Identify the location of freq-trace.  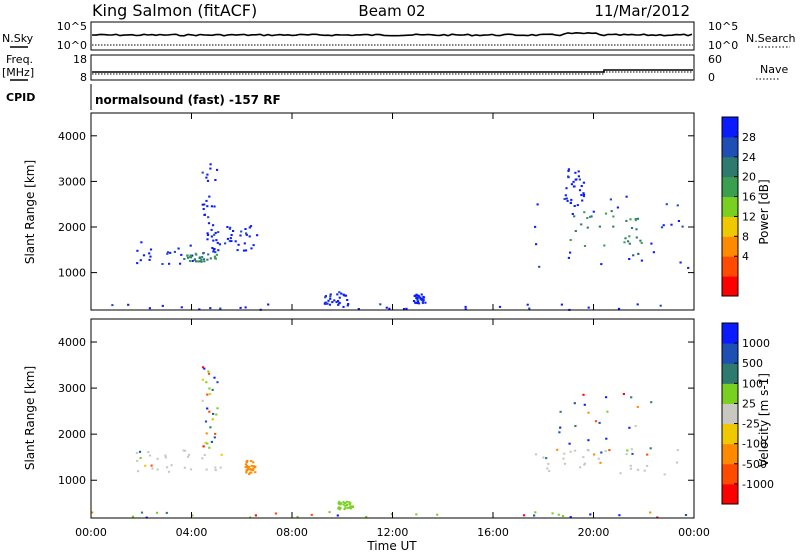
(392, 71).